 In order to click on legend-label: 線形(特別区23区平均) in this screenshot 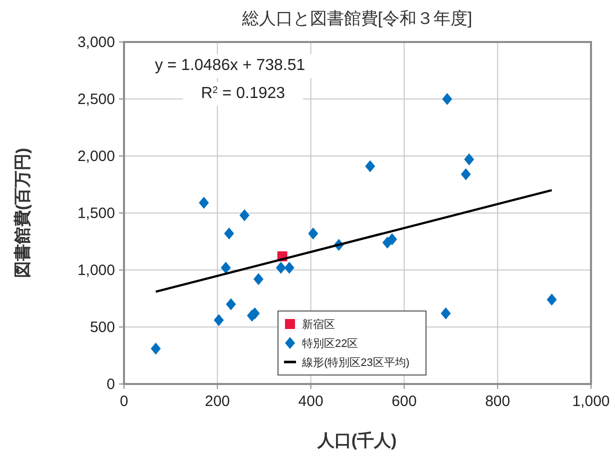, I will do `click(355, 363)`.